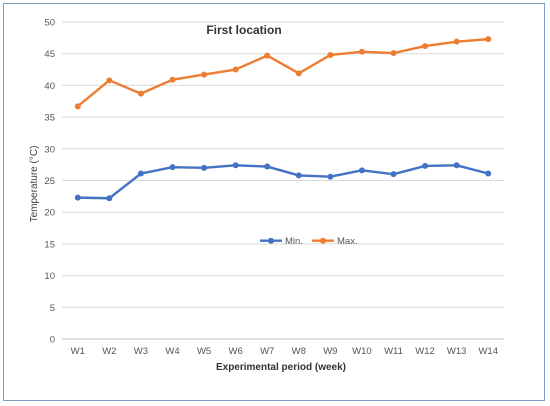 The width and height of the screenshot is (550, 406). What do you see at coordinates (78, 351) in the screenshot?
I see `x-tick-label: W1` at bounding box center [78, 351].